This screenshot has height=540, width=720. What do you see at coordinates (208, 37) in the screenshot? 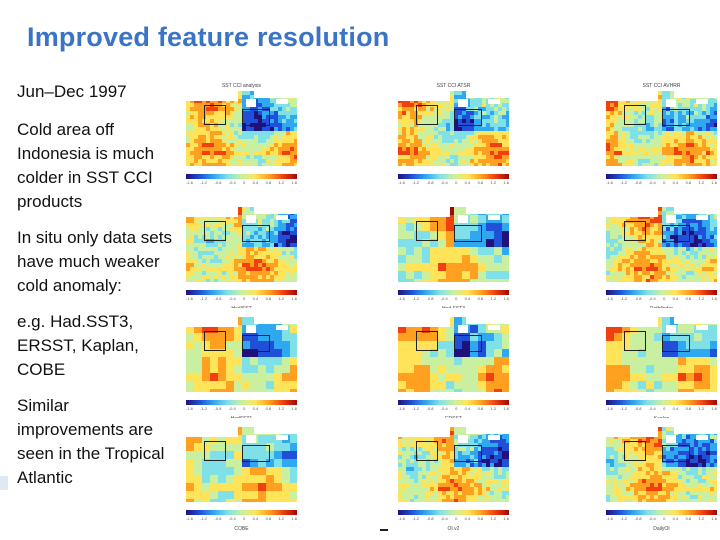
I see `slide-title: Improved feature resolution` at bounding box center [208, 37].